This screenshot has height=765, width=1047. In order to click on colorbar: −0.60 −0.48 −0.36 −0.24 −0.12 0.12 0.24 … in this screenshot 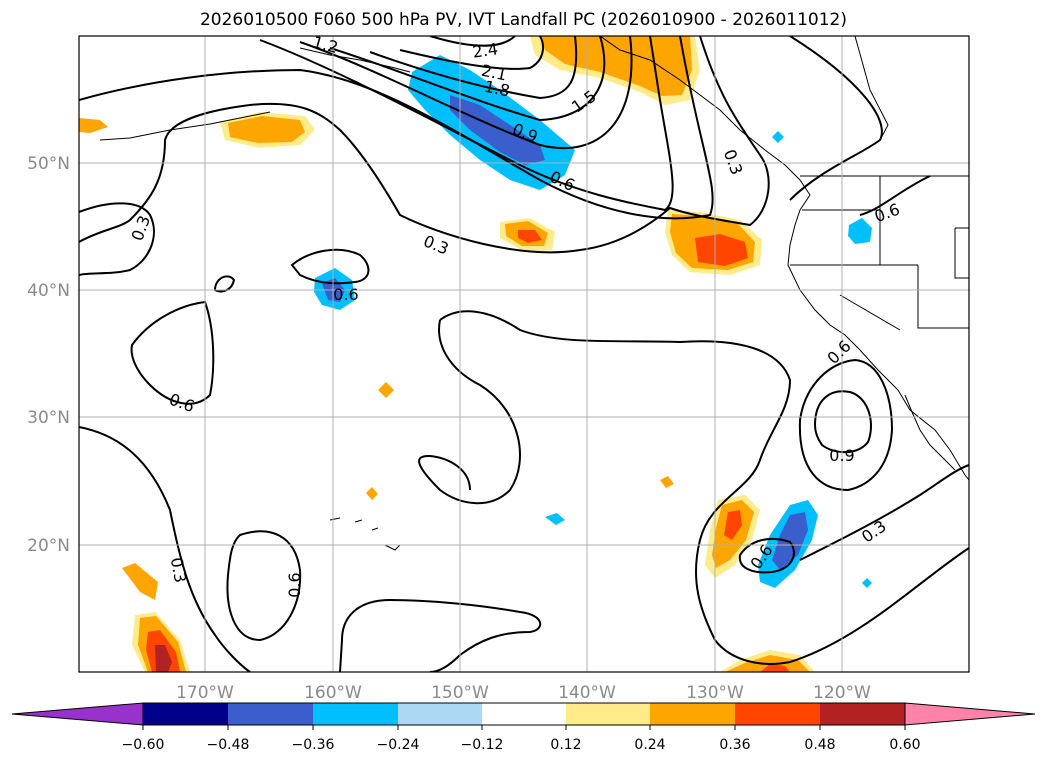, I will do `click(523, 727)`.